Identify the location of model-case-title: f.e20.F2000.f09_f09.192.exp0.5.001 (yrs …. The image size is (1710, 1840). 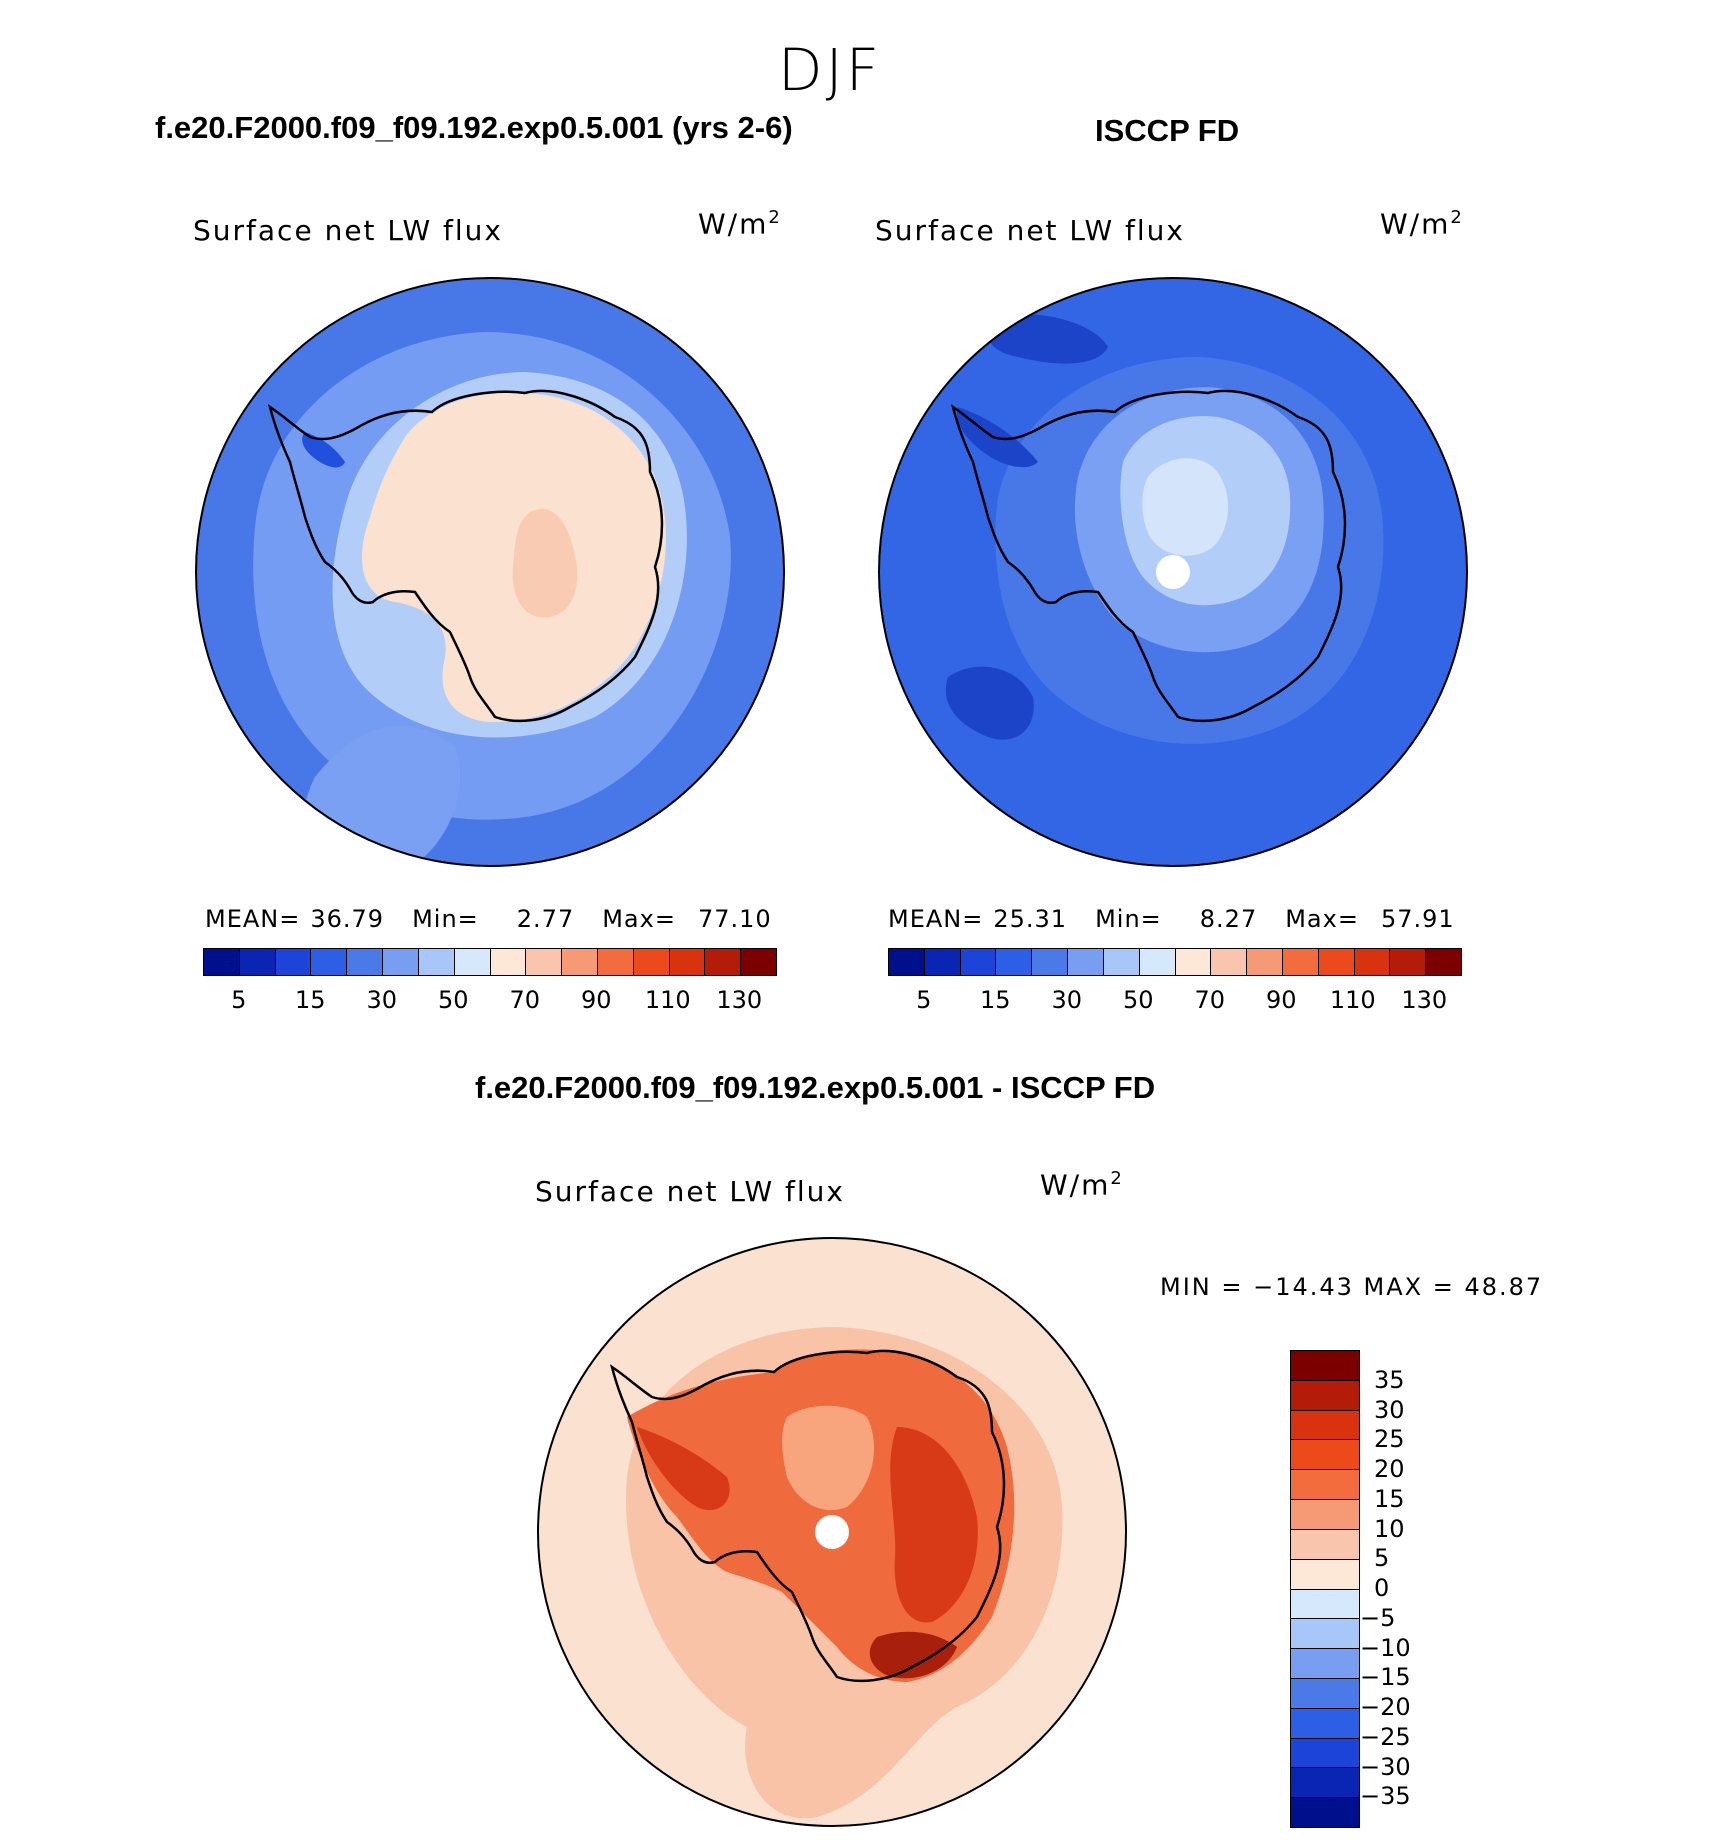
(474, 127).